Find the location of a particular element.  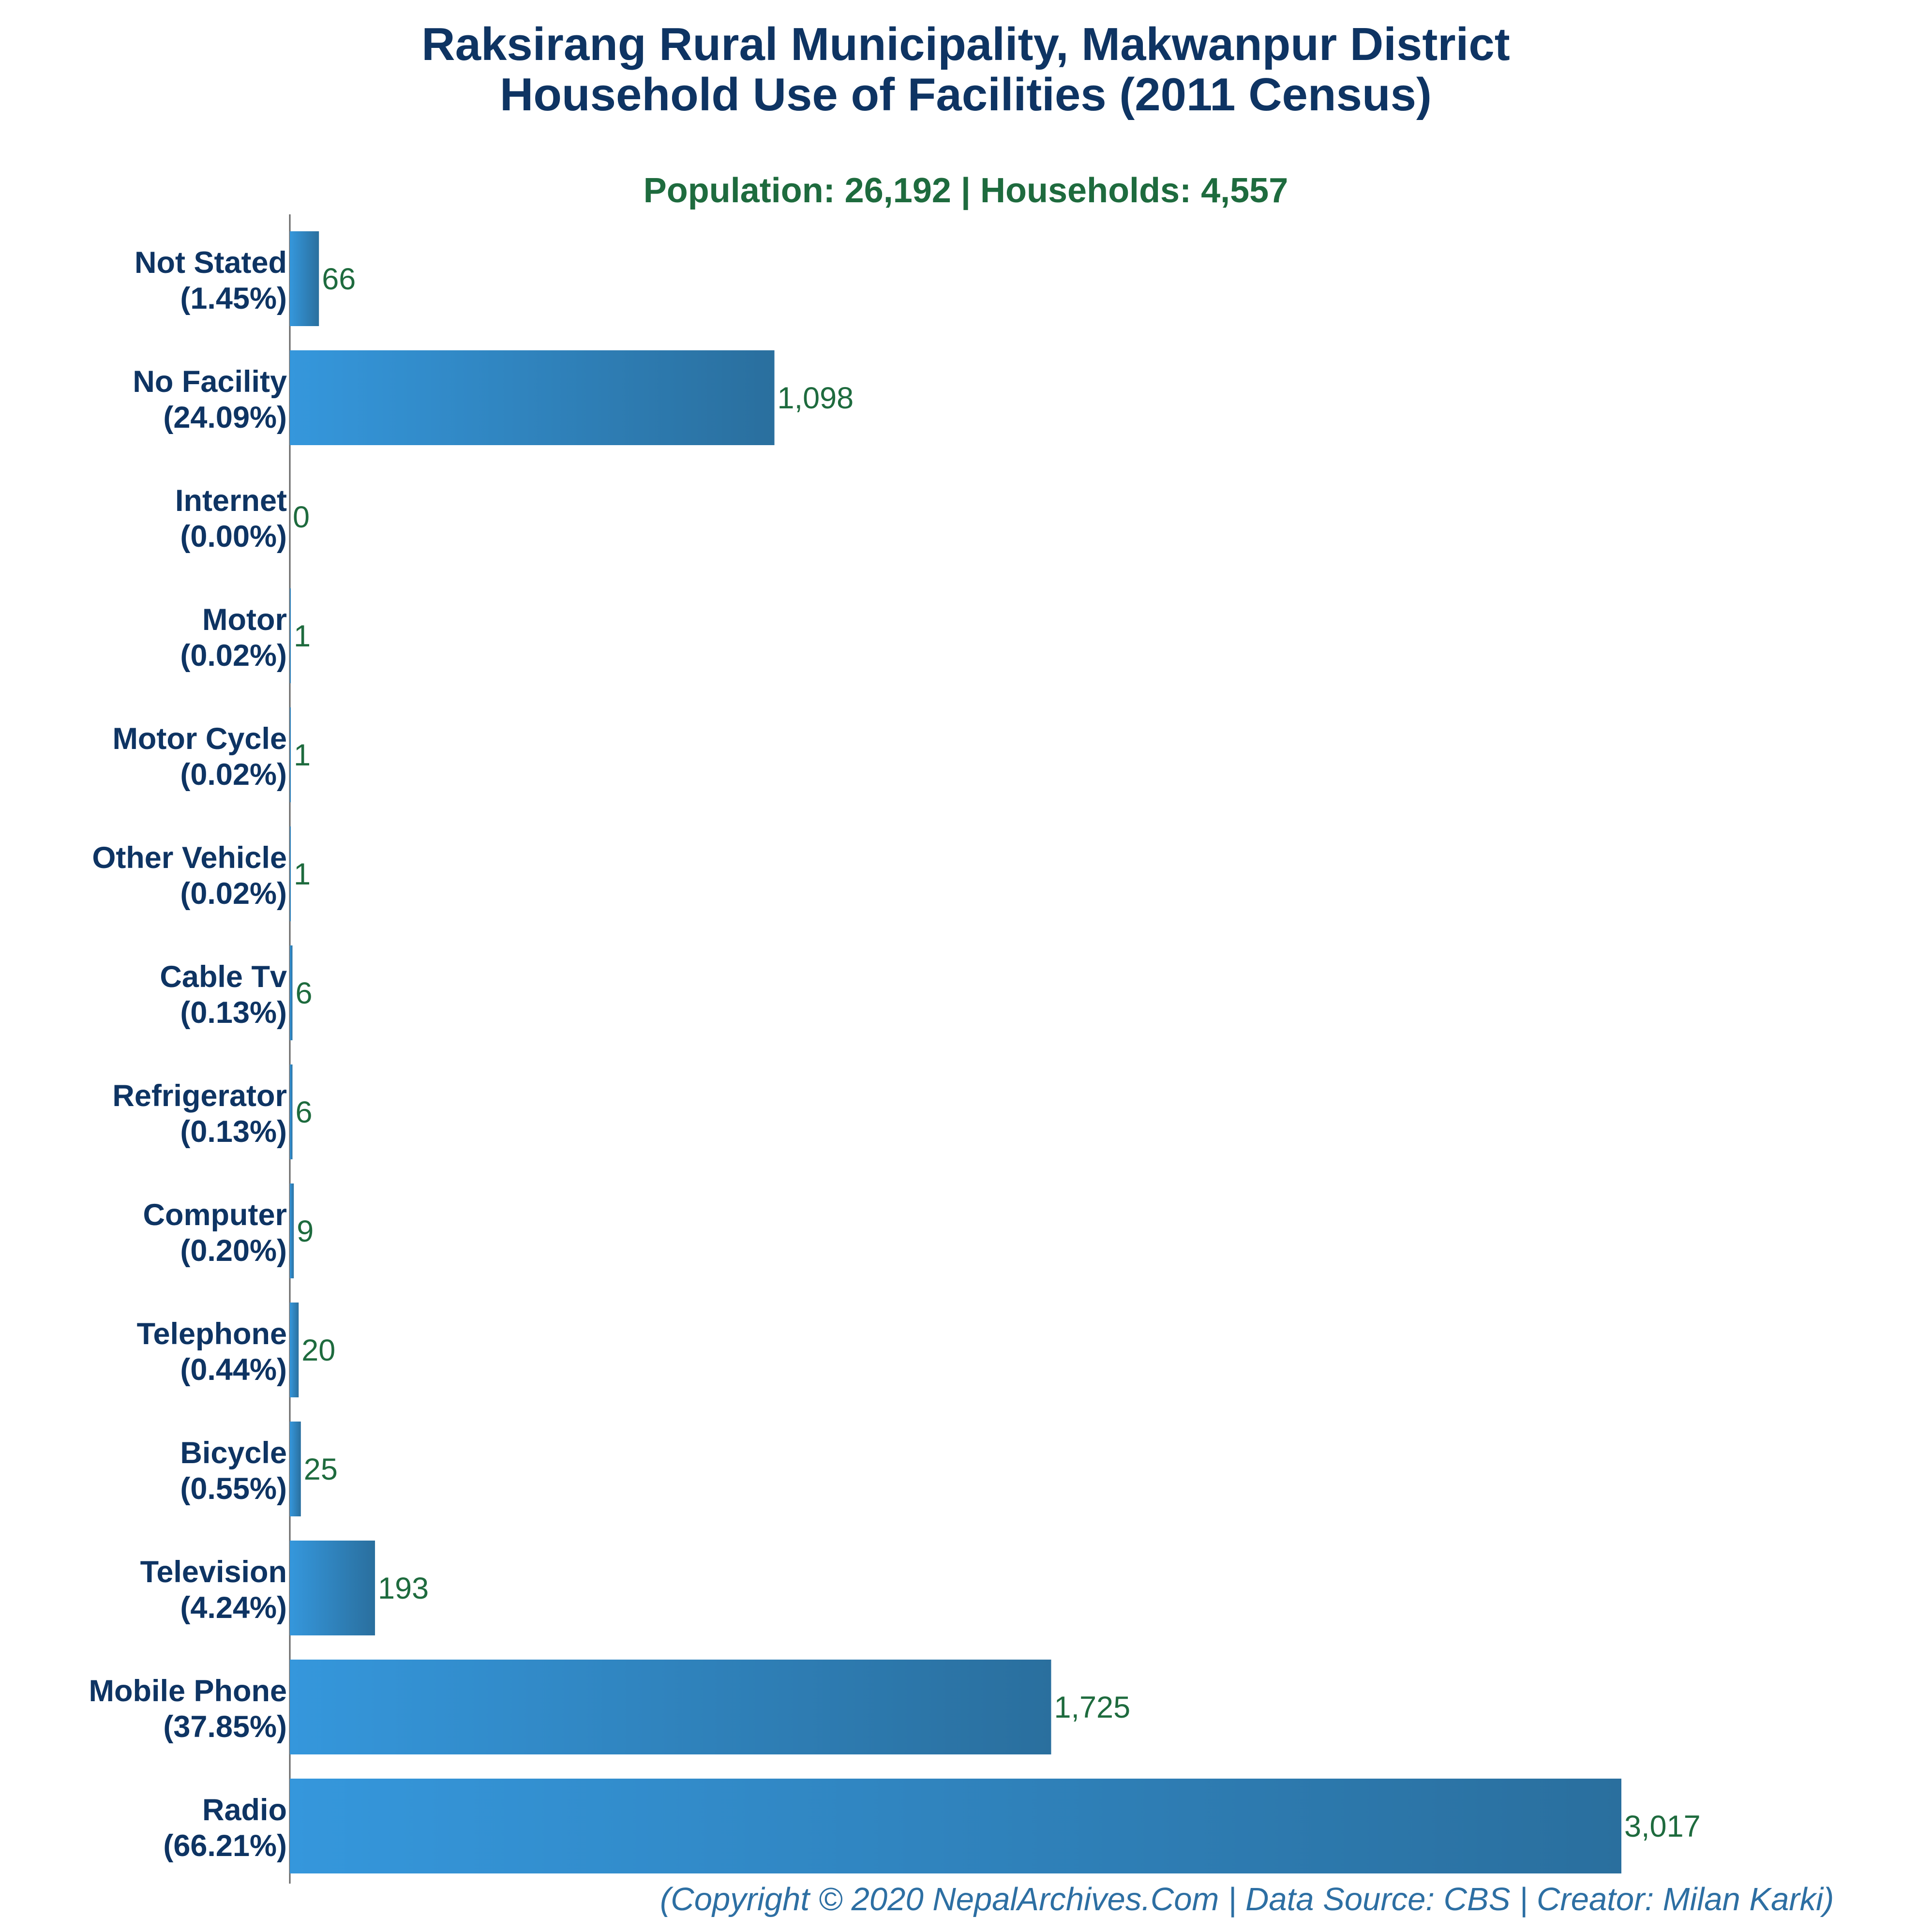

bar-not-stated is located at coordinates (304, 278).